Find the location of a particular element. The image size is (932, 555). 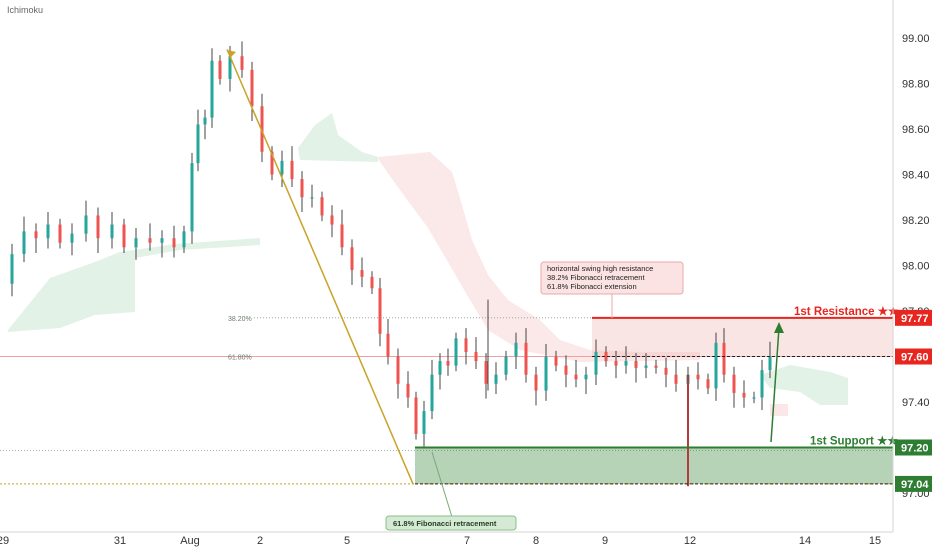

resistance-annotation-line: 61.8% Fibonacci extension is located at coordinates (592, 286).